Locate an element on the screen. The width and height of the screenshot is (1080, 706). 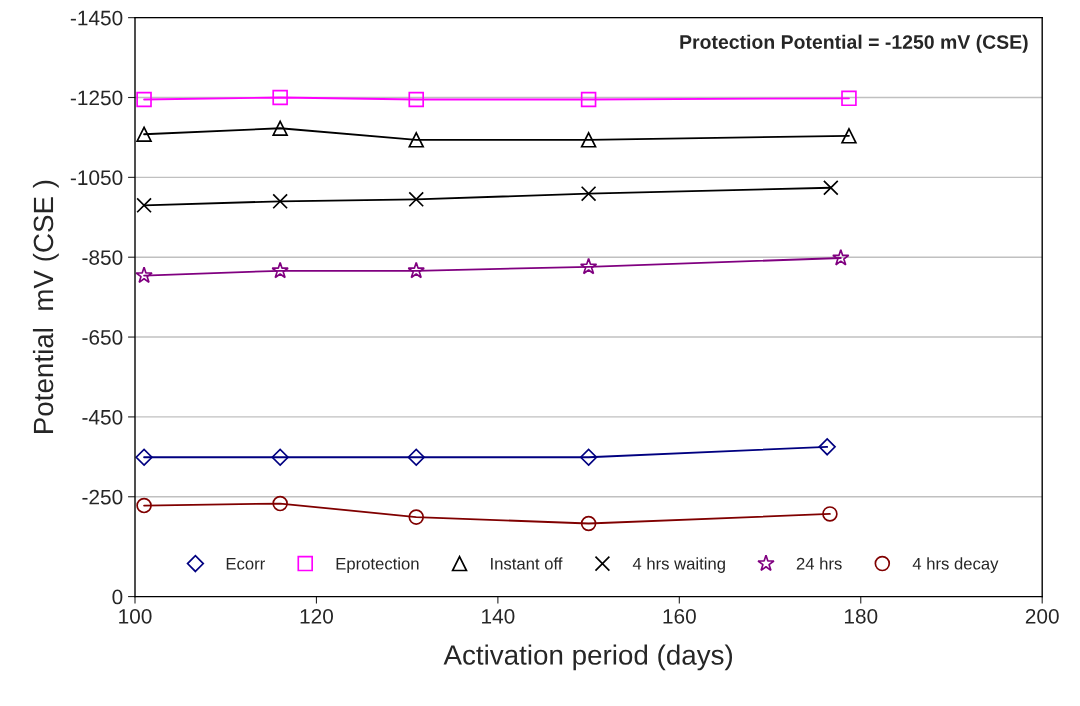
legend-label: 4 hrs decay is located at coordinates (955, 565).